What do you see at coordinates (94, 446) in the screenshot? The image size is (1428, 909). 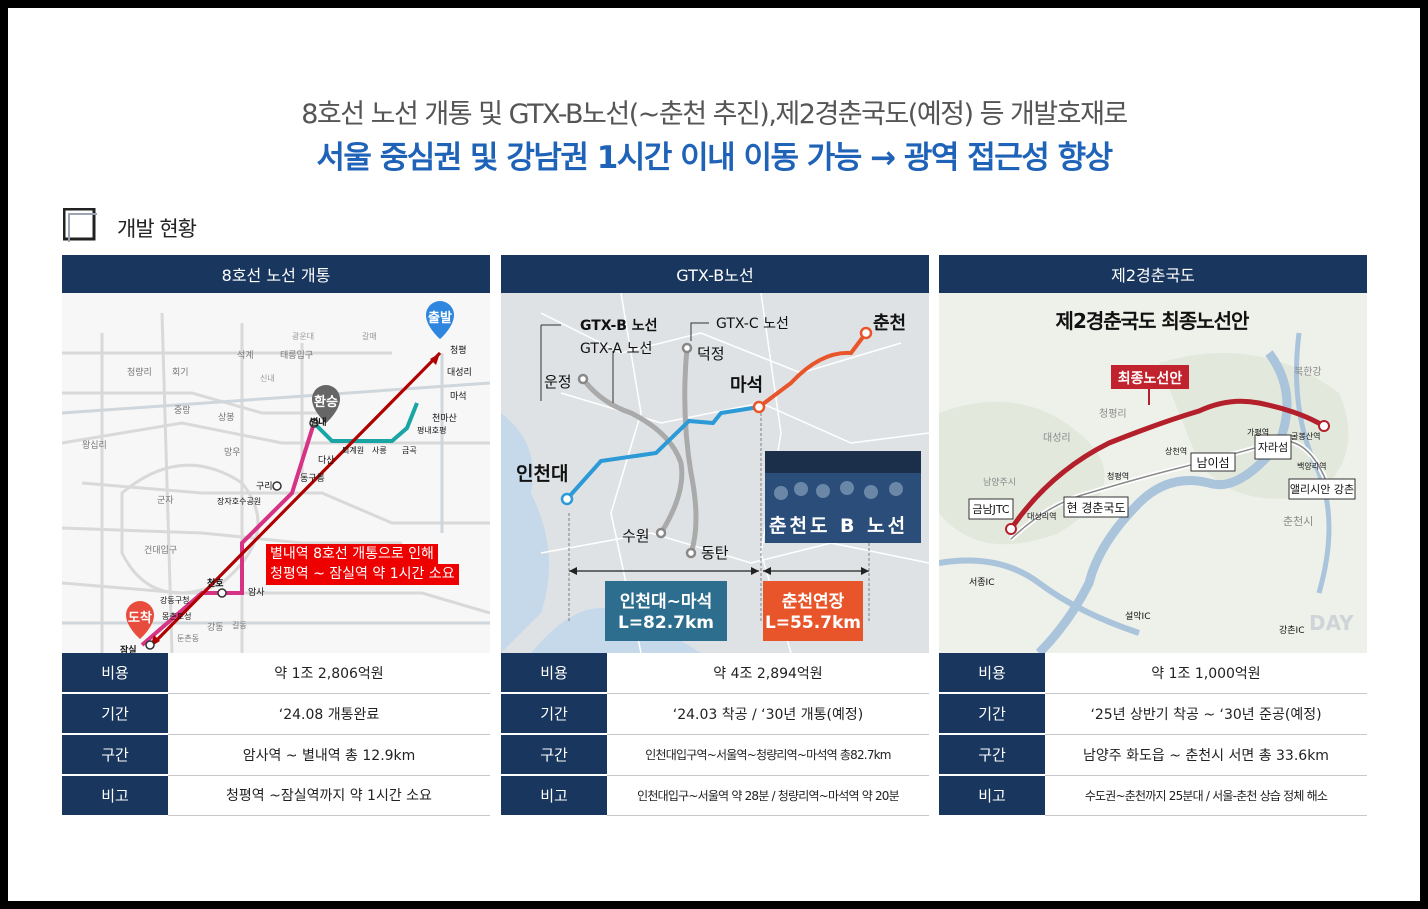 I see `station-label: 왕십리` at bounding box center [94, 446].